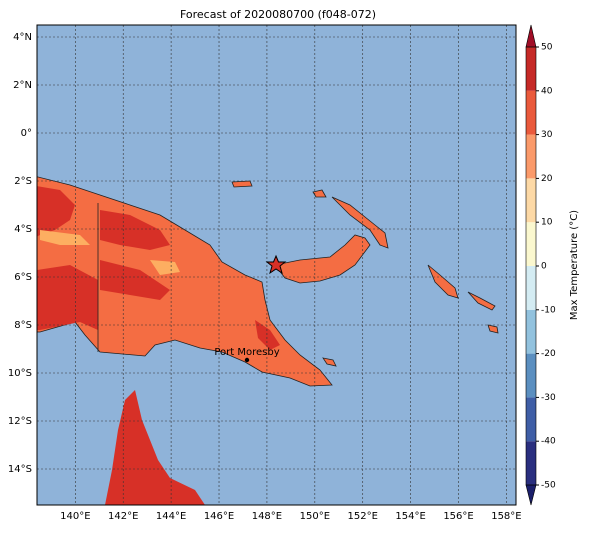 The height and width of the screenshot is (533, 591). Describe the element at coordinates (506, 516) in the screenshot. I see `x-tick-label: 158°E` at that location.